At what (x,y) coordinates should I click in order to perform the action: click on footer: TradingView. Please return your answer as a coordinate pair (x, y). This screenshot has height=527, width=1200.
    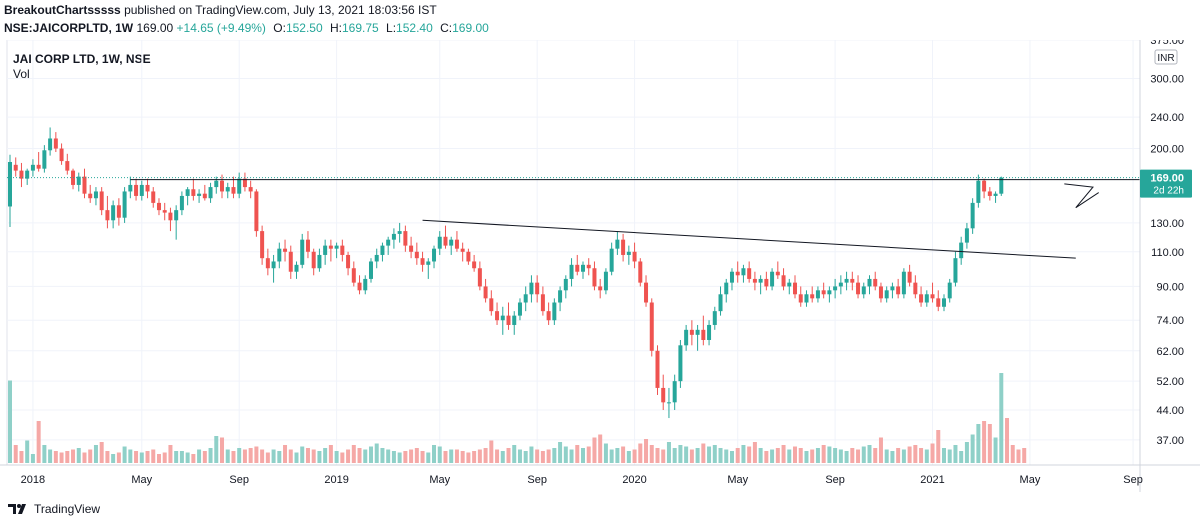
    Looking at the image, I should click on (54, 509).